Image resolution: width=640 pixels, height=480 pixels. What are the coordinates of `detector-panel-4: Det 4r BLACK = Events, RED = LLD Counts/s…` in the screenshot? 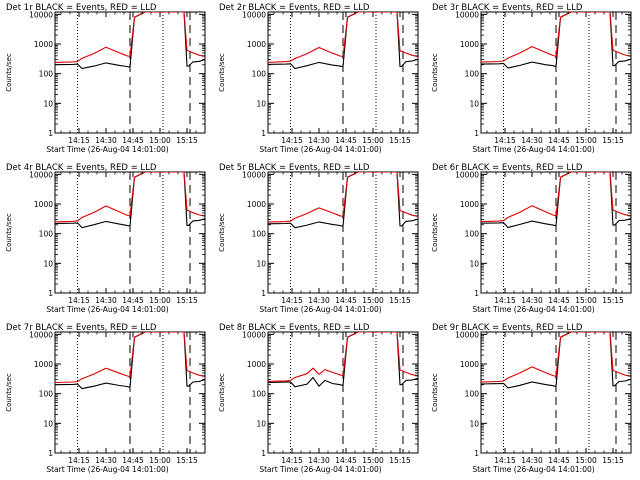 It's located at (105, 238).